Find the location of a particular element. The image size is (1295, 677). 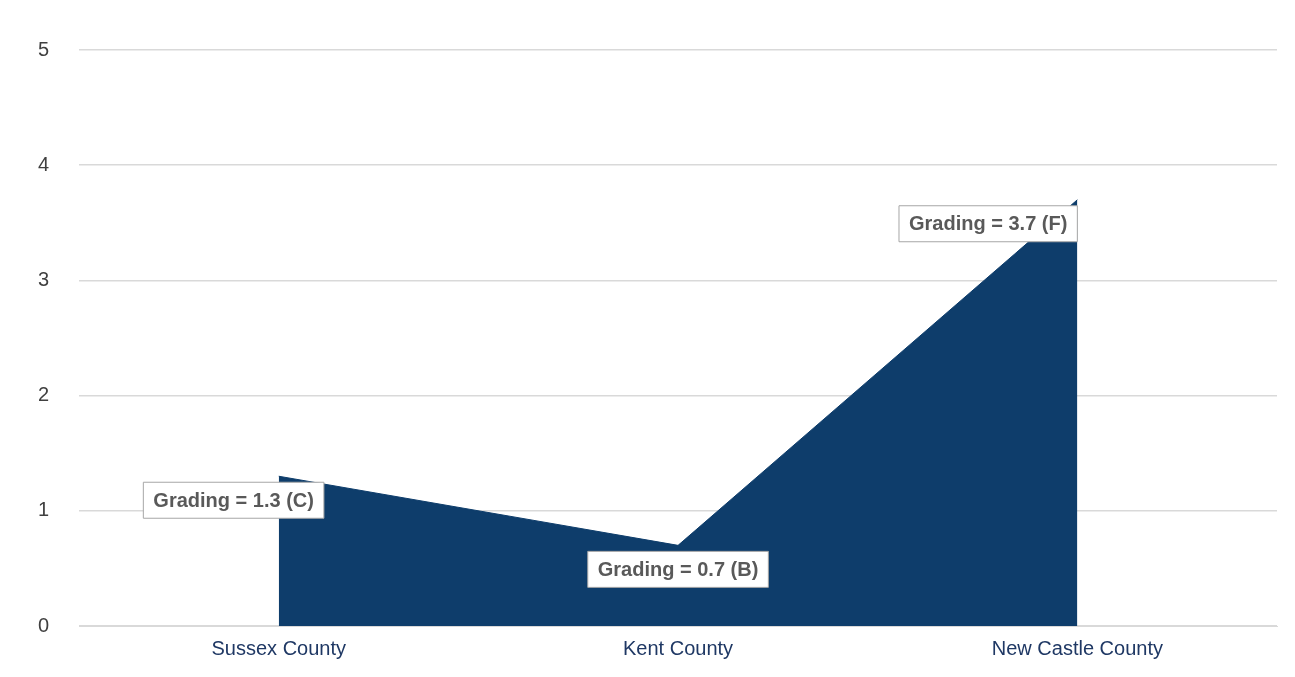

y-tick-label: 3 is located at coordinates (44, 278).